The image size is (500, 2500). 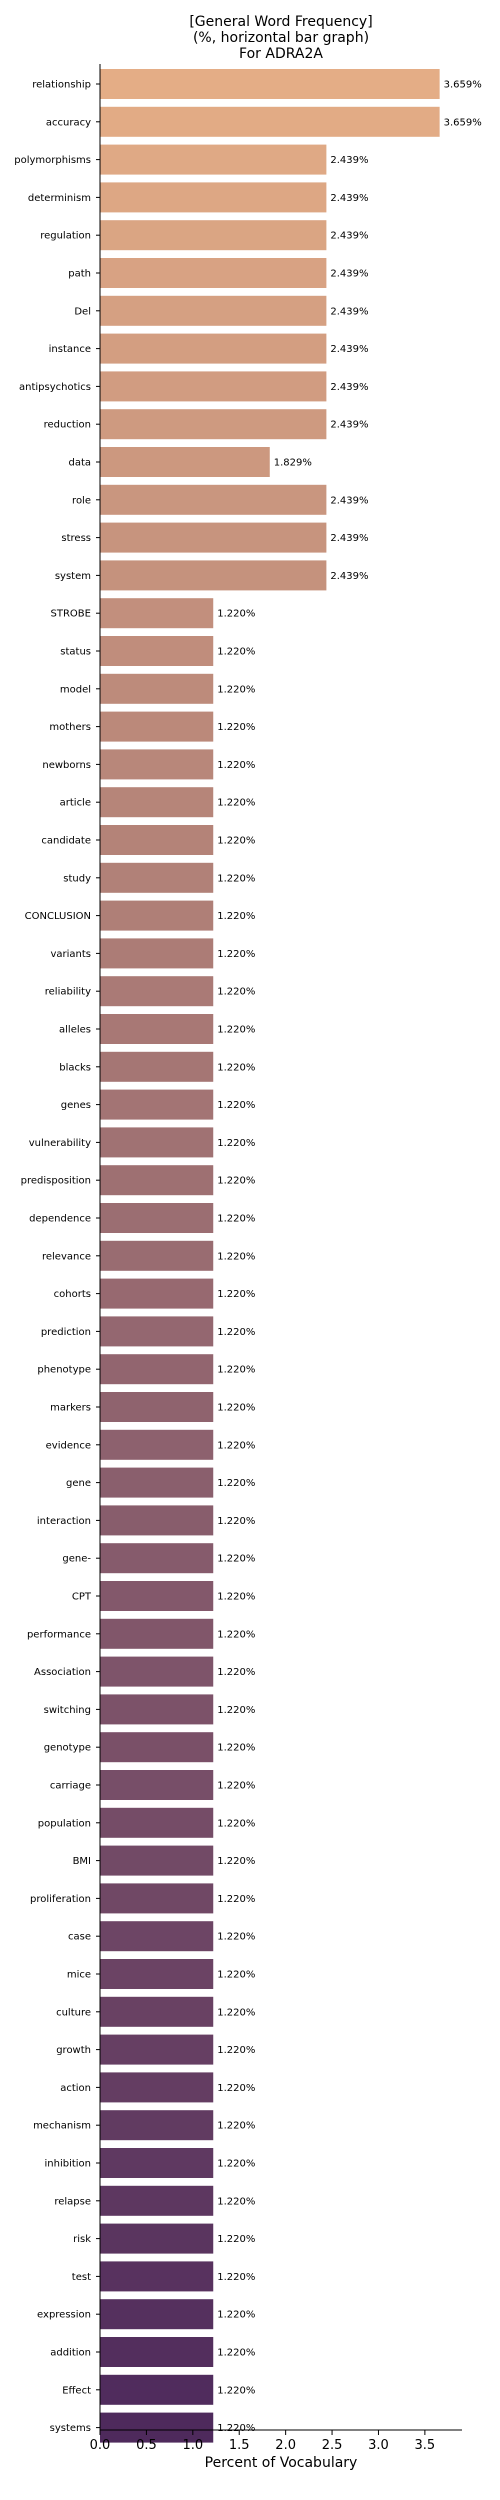 What do you see at coordinates (76, 1559) in the screenshot?
I see `category-label: gene-` at bounding box center [76, 1559].